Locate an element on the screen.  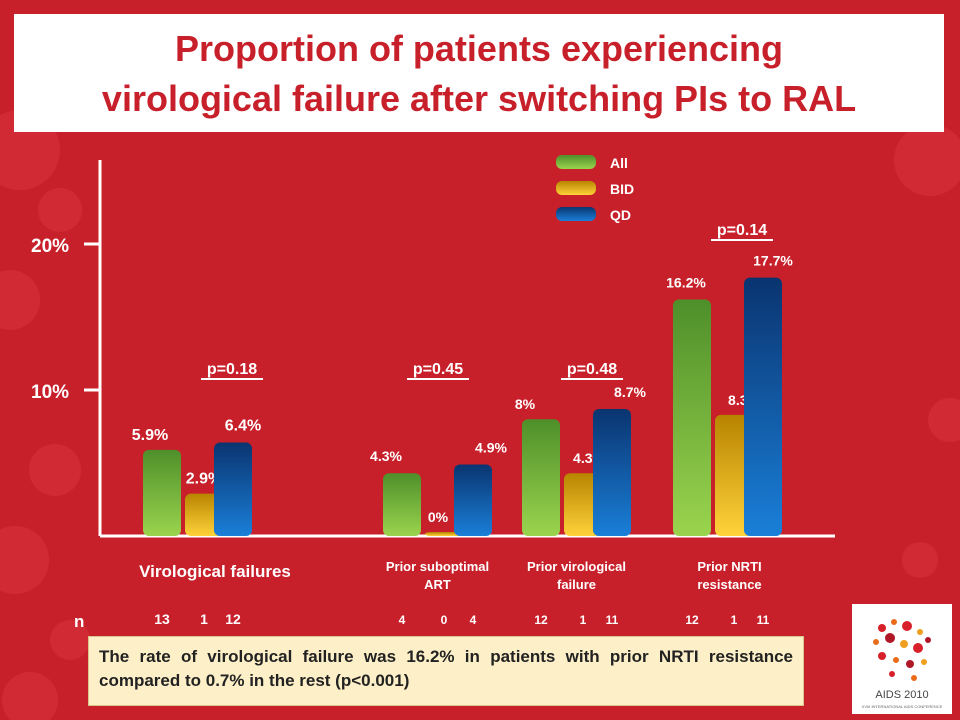
bar-value-label: 0% is located at coordinates (438, 517).